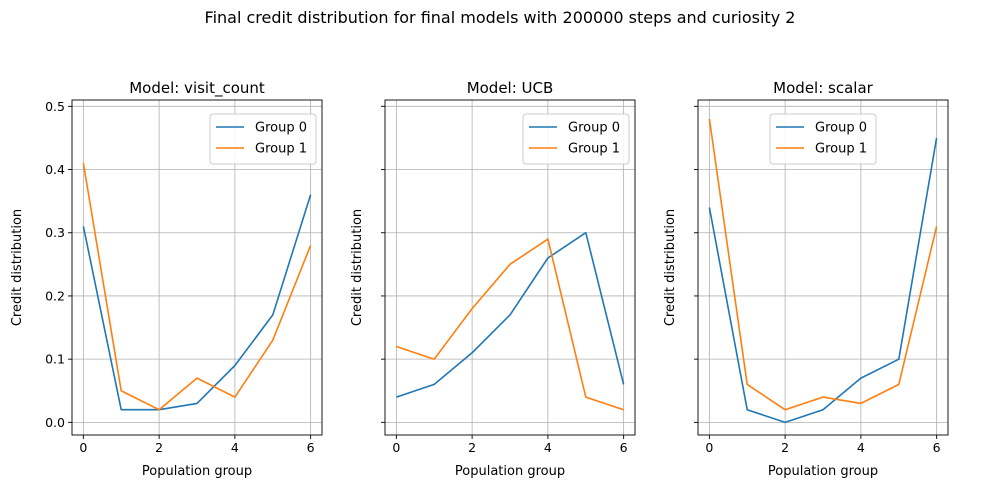 The height and width of the screenshot is (500, 1000). Describe the element at coordinates (197, 88) in the screenshot. I see `chart-title: Model: visit_count` at that location.